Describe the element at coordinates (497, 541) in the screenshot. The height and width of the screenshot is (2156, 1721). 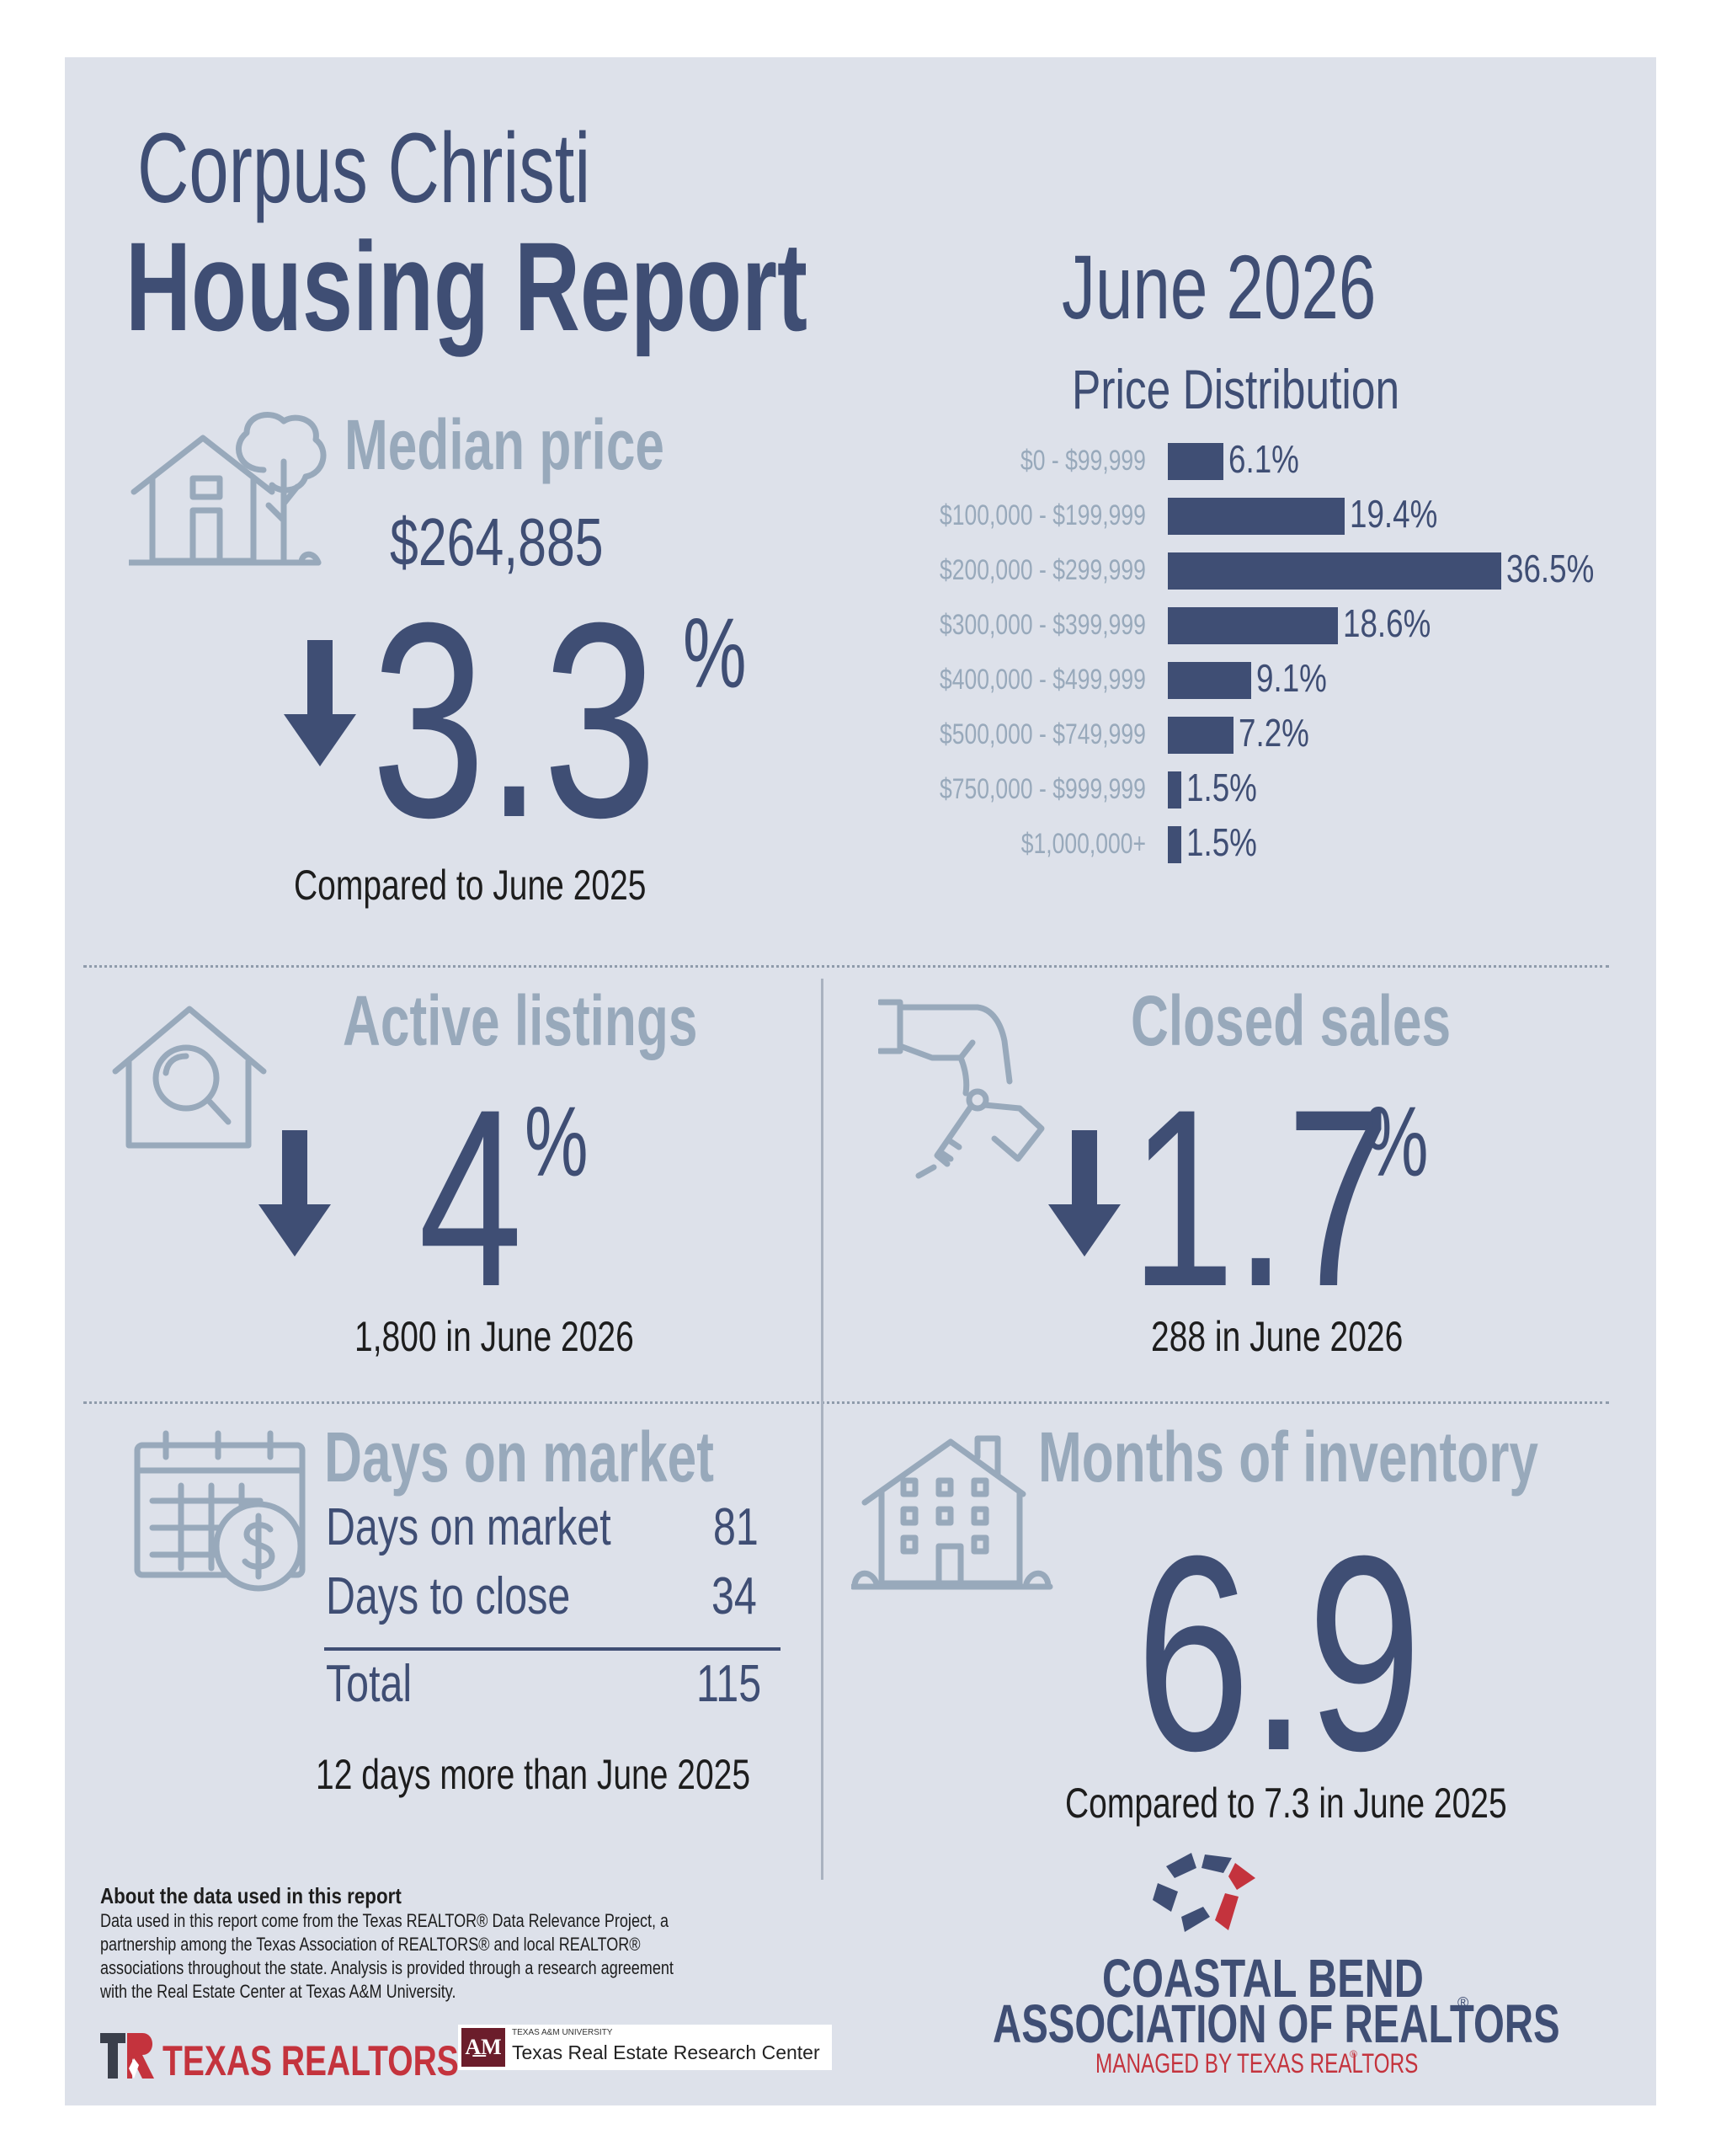
I see `median-price-value: $264,885` at that location.